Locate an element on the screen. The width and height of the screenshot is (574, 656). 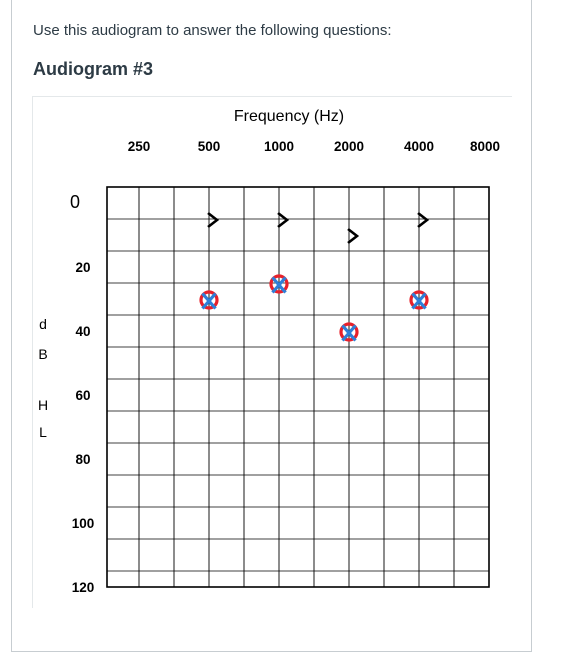
y-tick-label: 100 is located at coordinates (83, 523).